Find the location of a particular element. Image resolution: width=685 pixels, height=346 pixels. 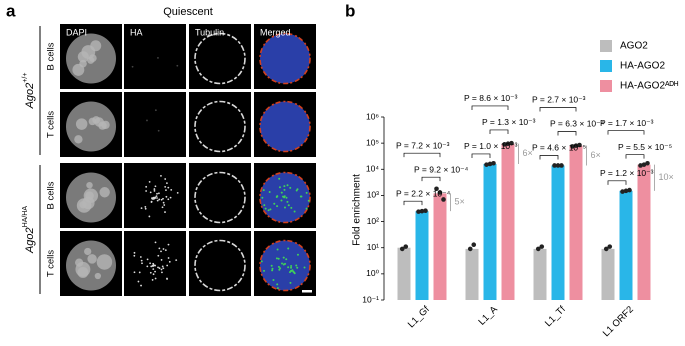

panel-title: Quiescent is located at coordinates (188, 12).